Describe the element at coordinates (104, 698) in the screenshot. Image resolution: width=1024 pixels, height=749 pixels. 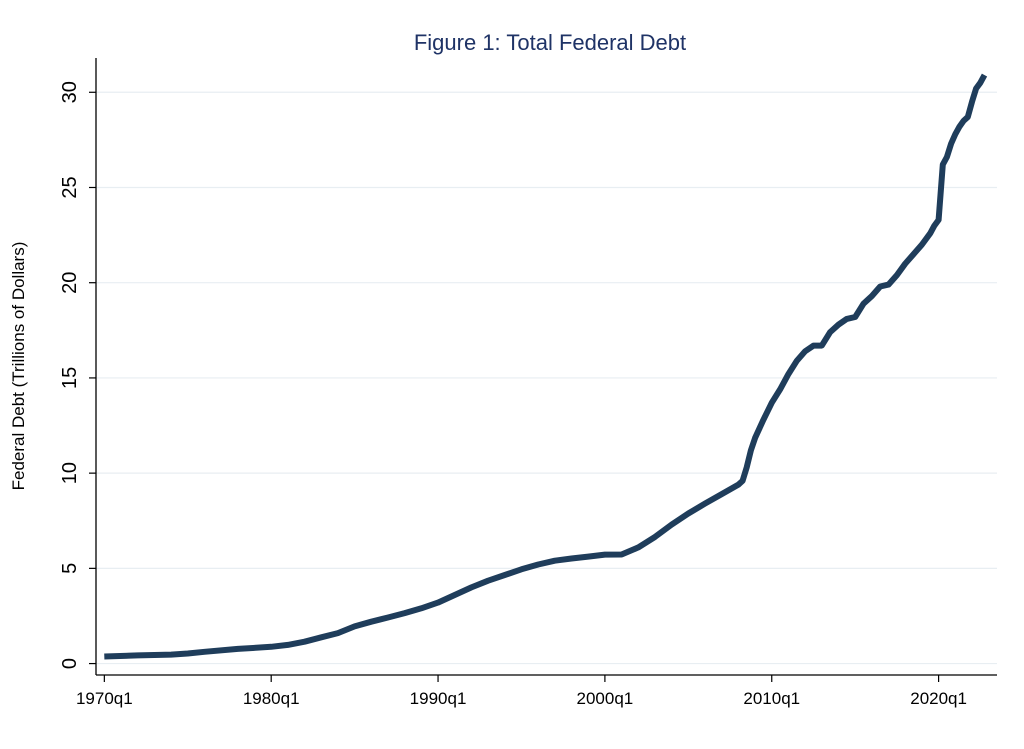
I see `x-tick-label-1970q1: 1970q1` at that location.